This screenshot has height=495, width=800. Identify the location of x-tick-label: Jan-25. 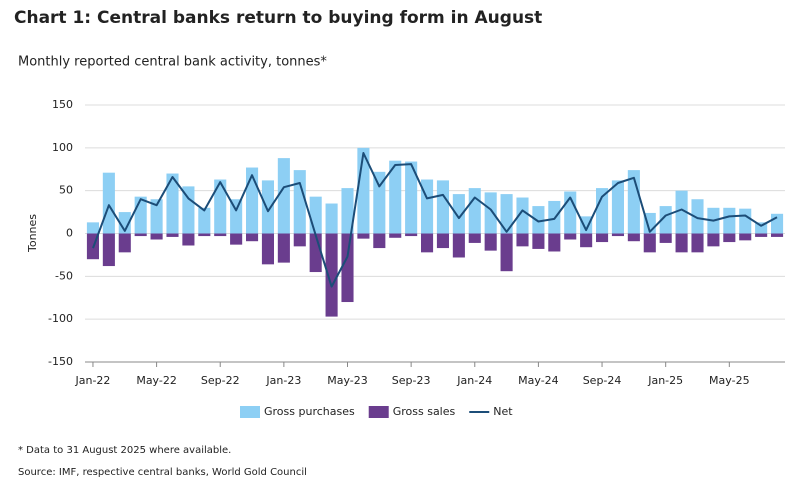
(665, 380).